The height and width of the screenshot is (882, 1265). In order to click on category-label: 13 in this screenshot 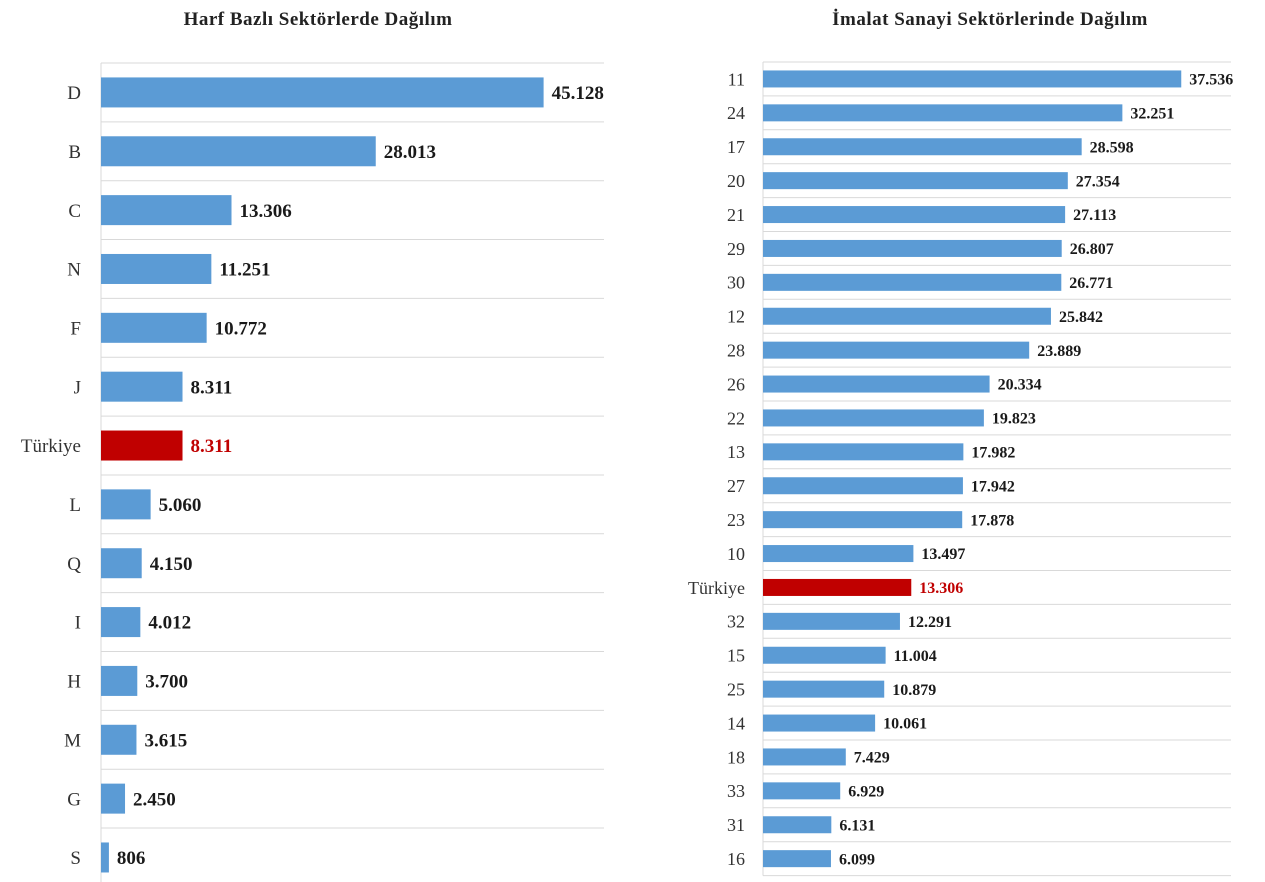, I will do `click(736, 452)`.